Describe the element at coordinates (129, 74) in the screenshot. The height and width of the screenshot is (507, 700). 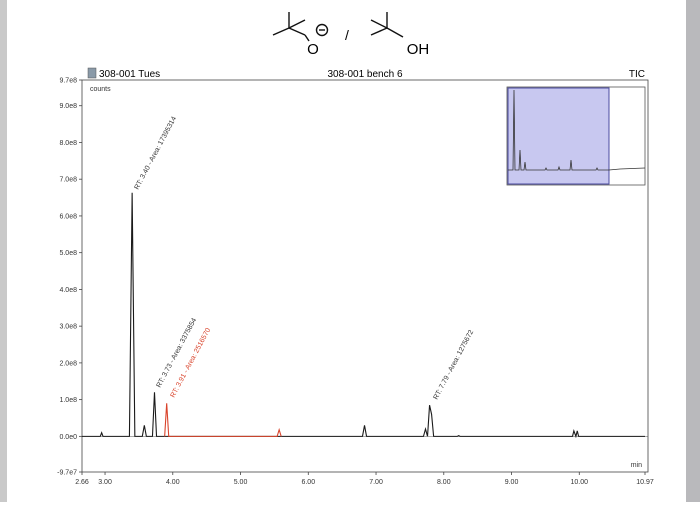
I see `subtitle: 308-001 Tues` at that location.